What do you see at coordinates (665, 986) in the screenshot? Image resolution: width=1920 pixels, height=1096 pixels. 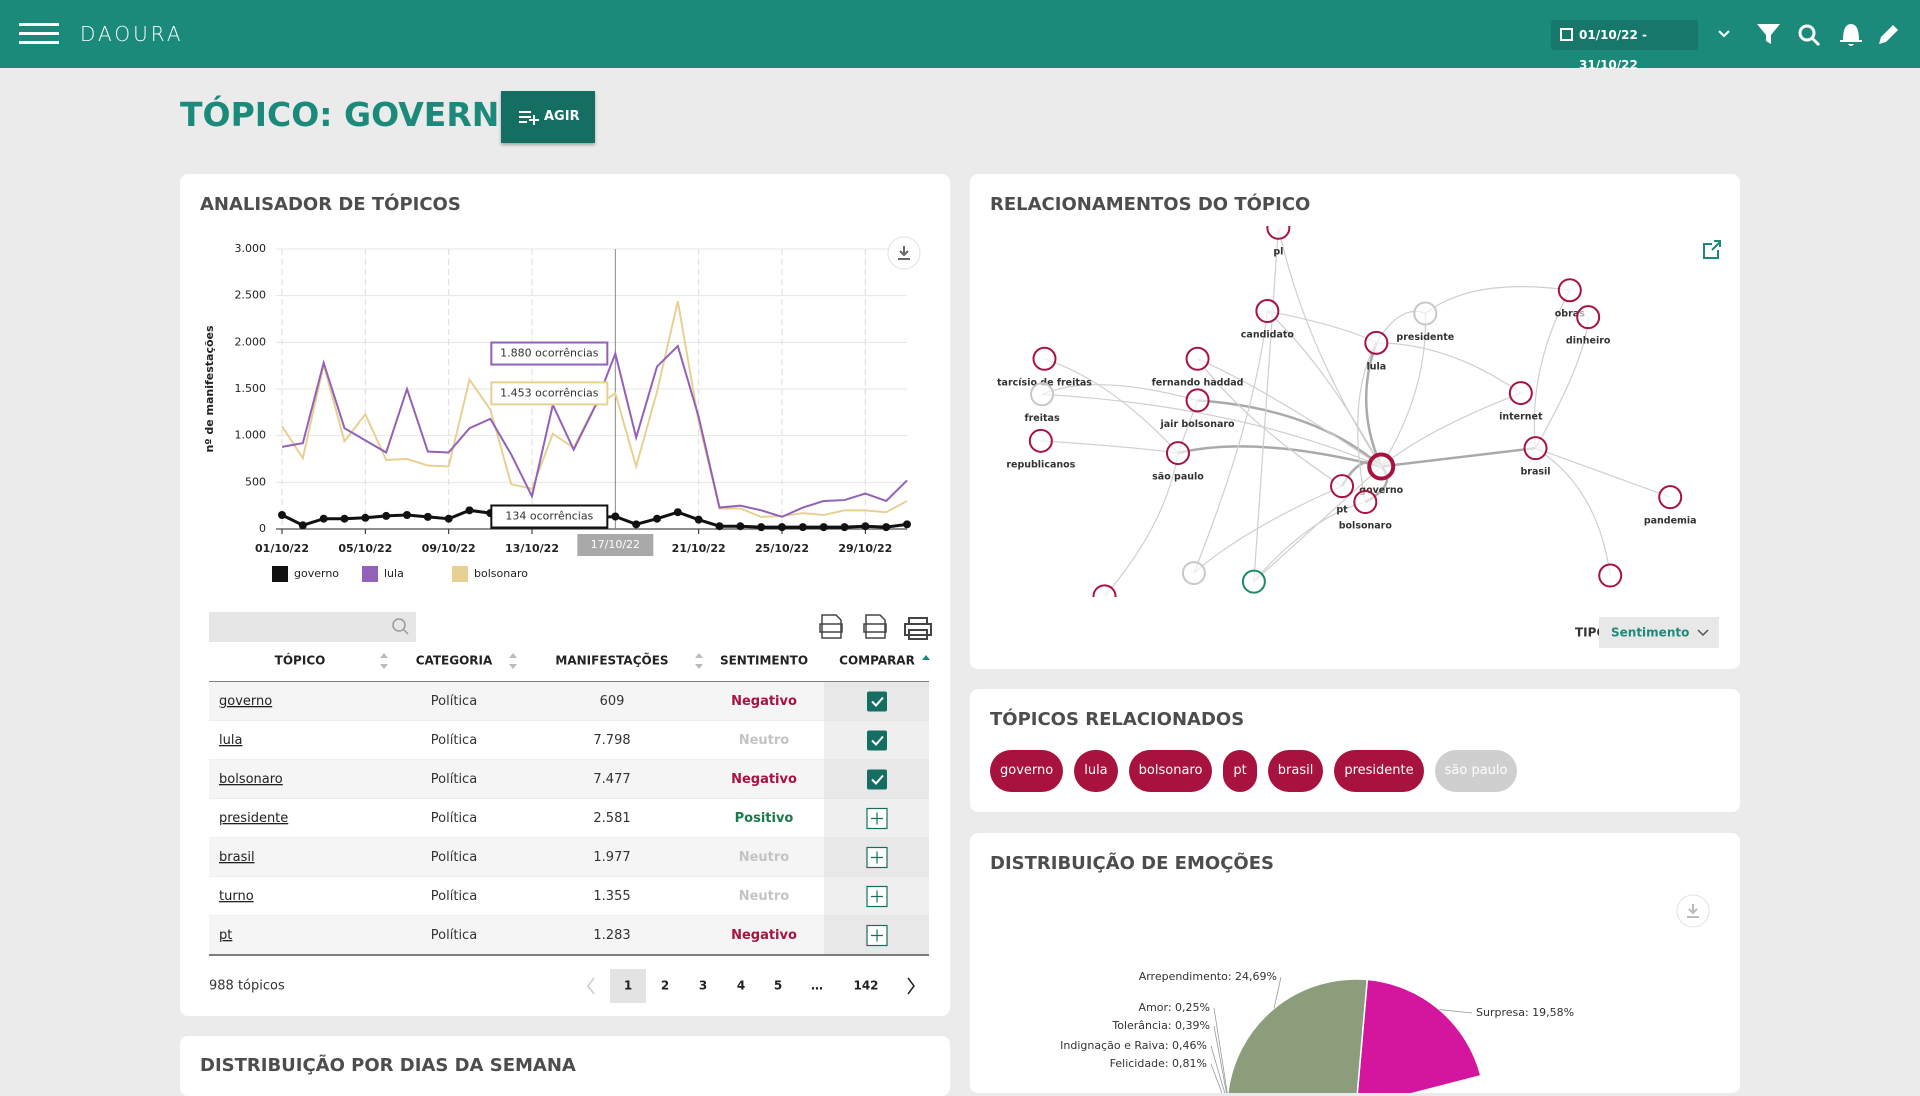 I see `page-number: 2` at bounding box center [665, 986].